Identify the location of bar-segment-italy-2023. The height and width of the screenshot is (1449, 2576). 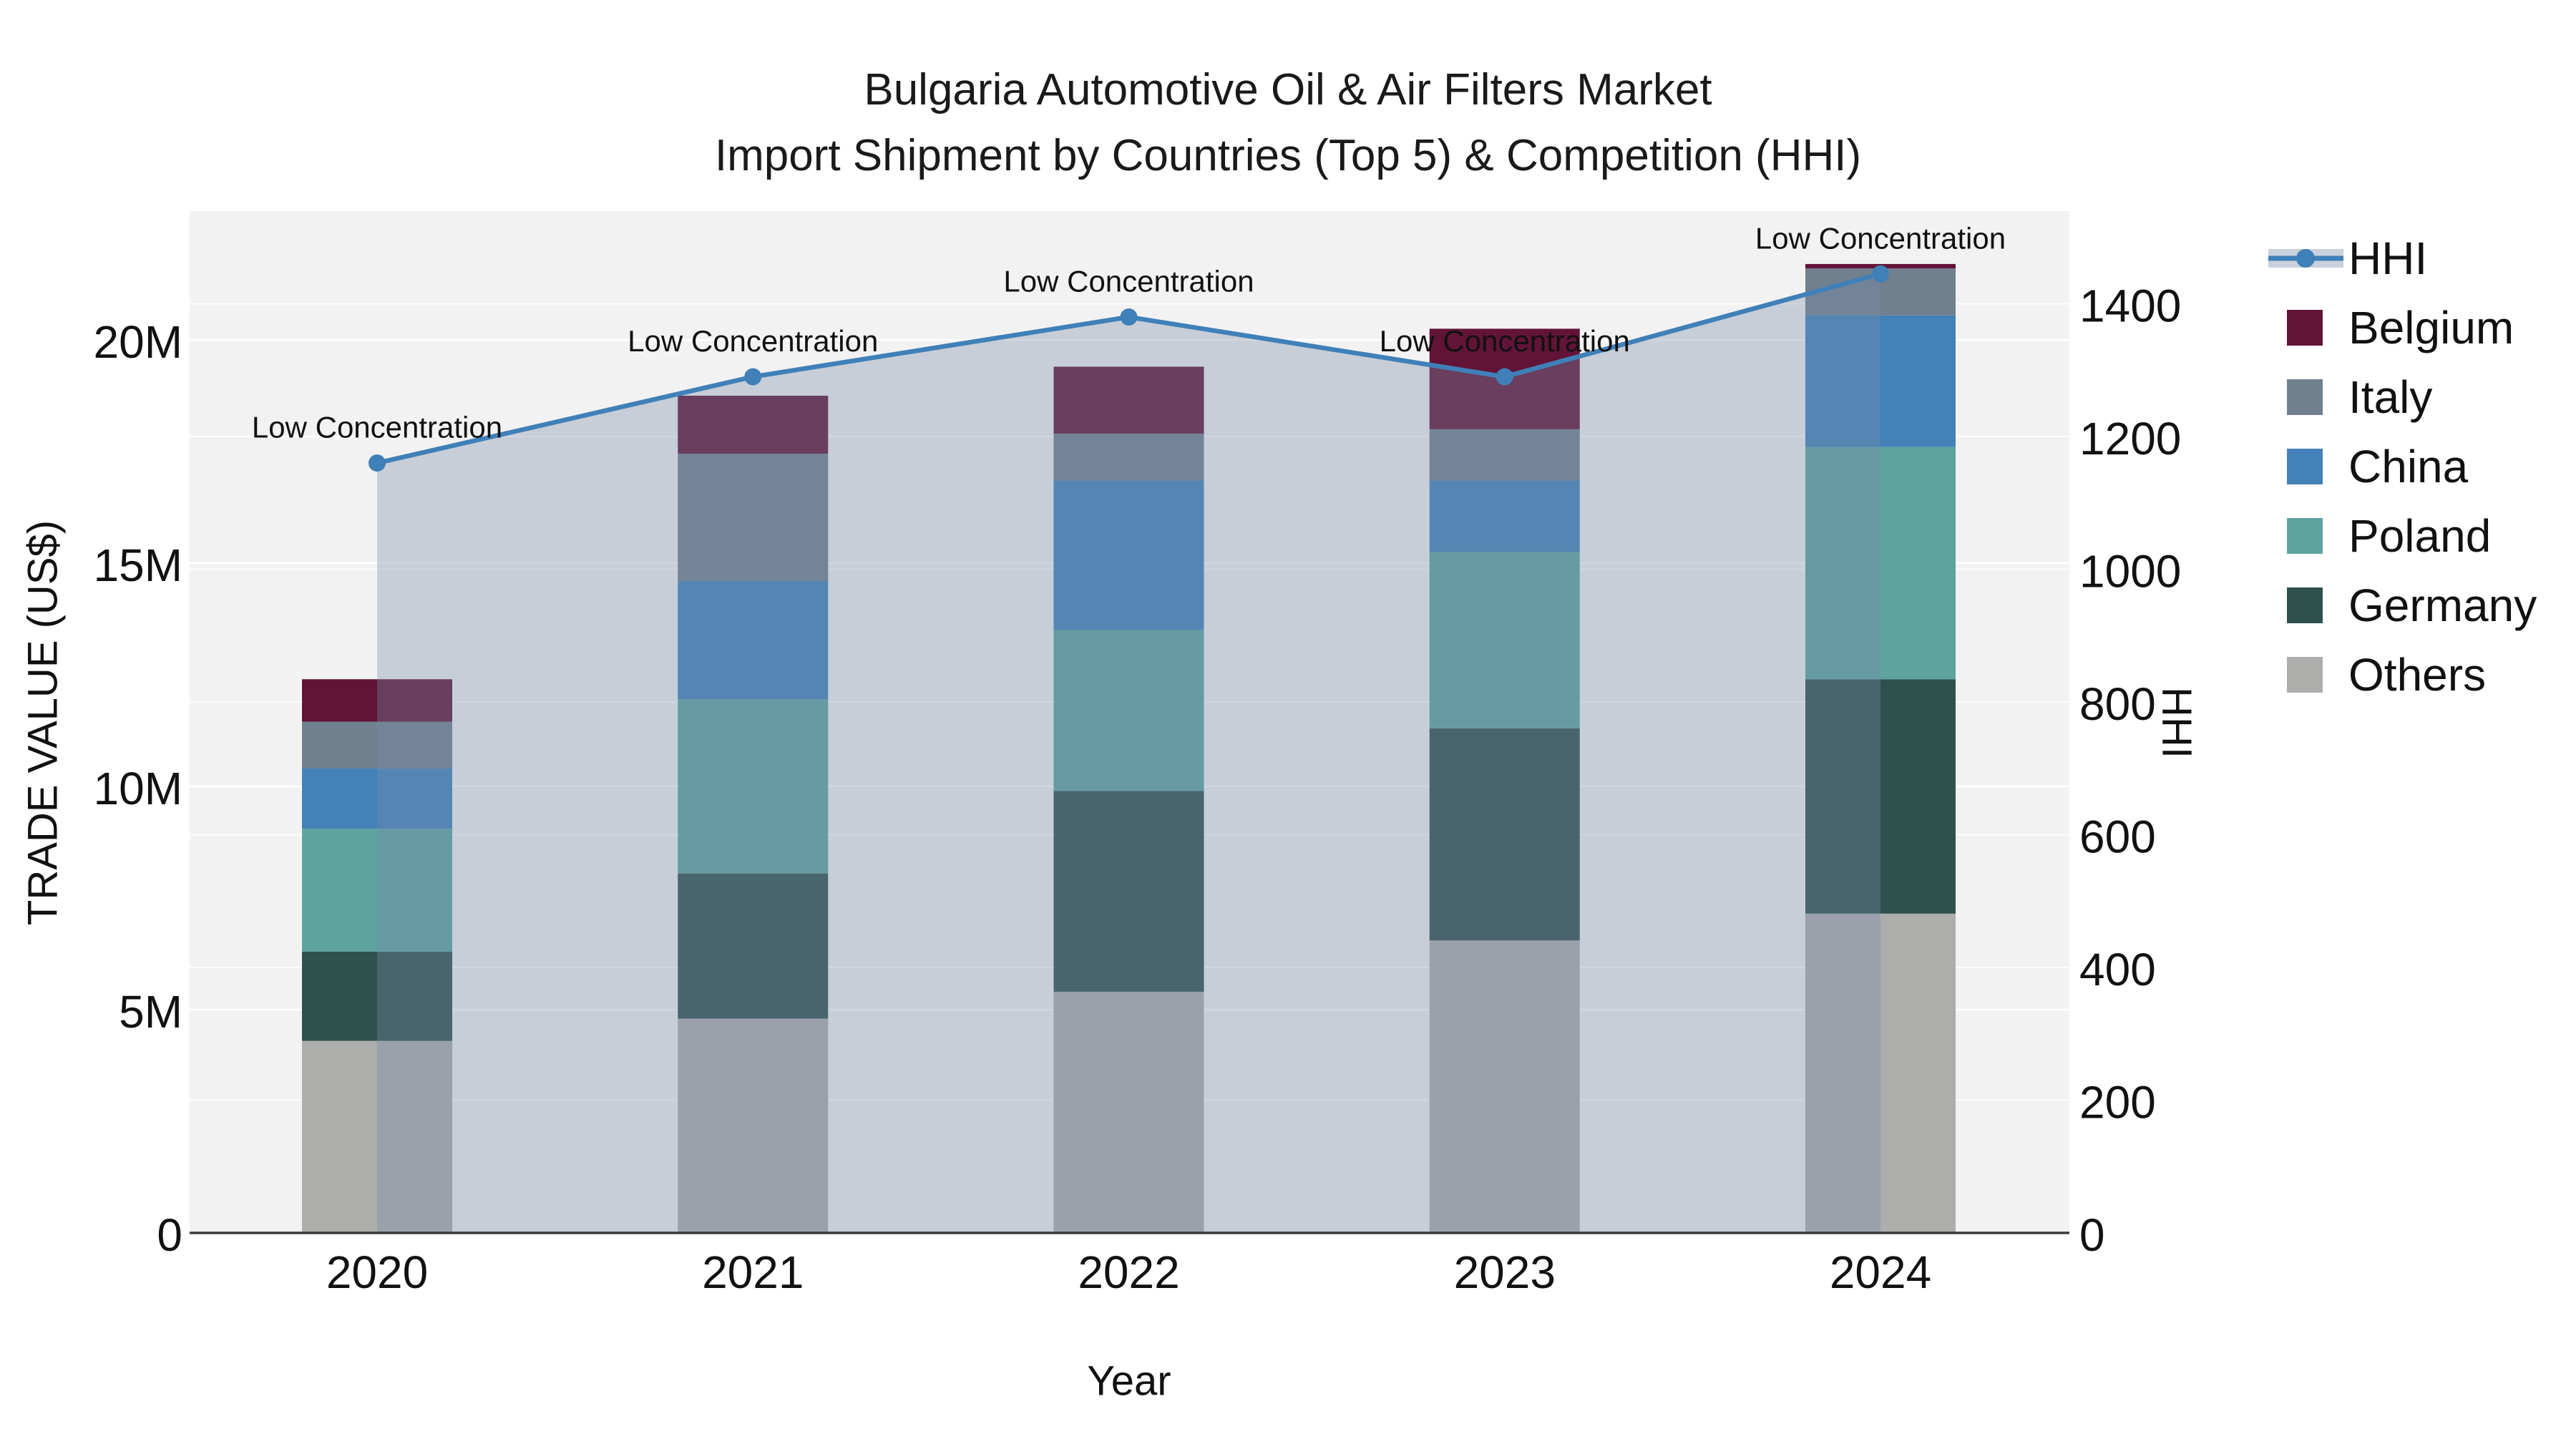
(1504, 455).